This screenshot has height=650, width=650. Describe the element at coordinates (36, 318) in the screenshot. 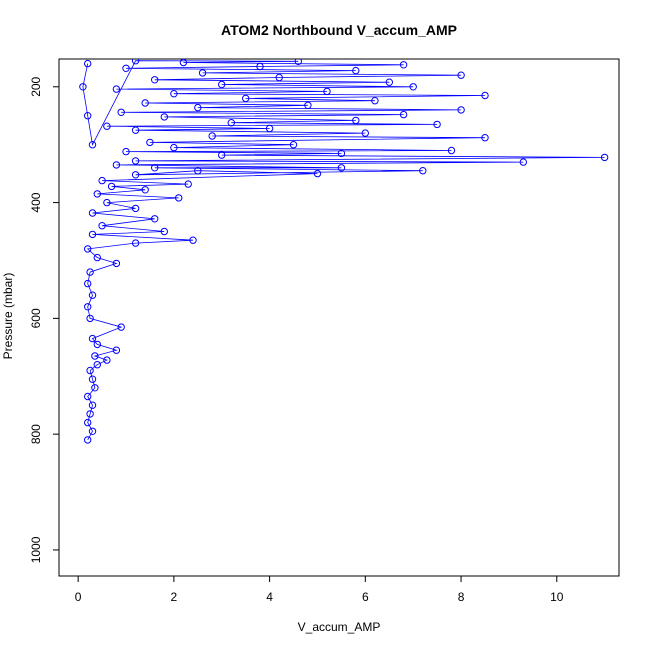

I see `y-tick-label: 600` at that location.